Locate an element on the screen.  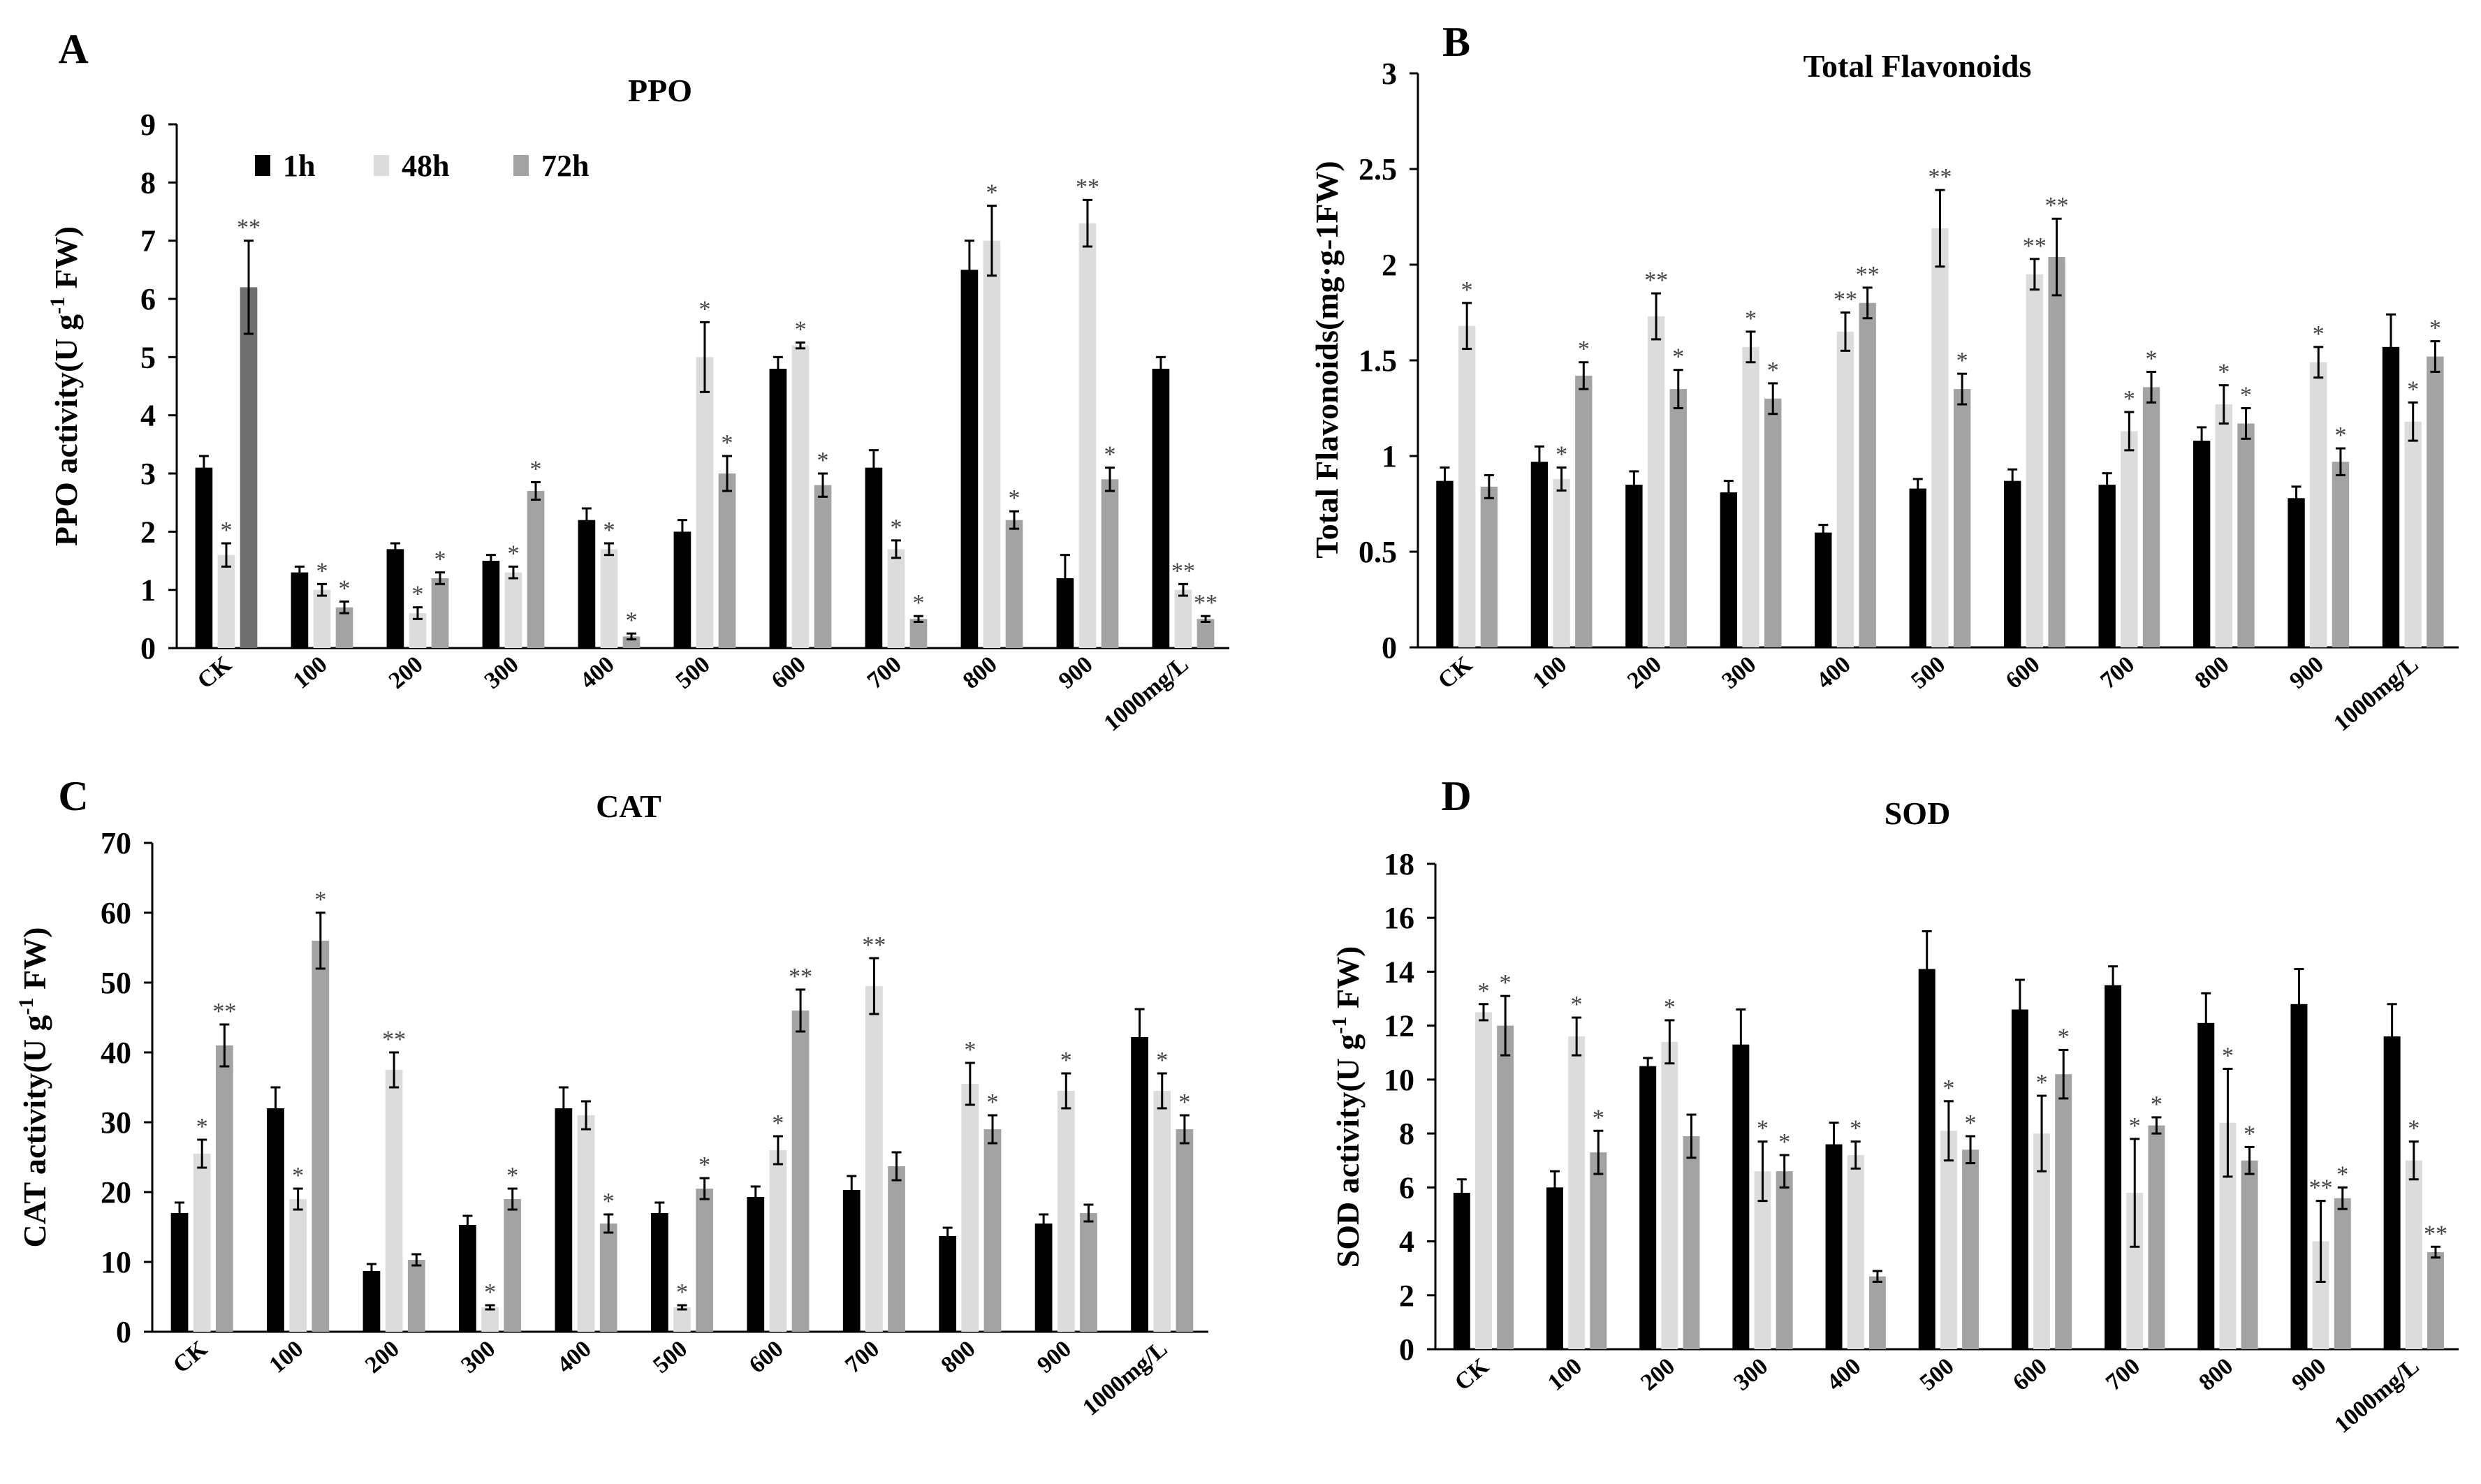
bar-group: *** is located at coordinates (1087, 412).